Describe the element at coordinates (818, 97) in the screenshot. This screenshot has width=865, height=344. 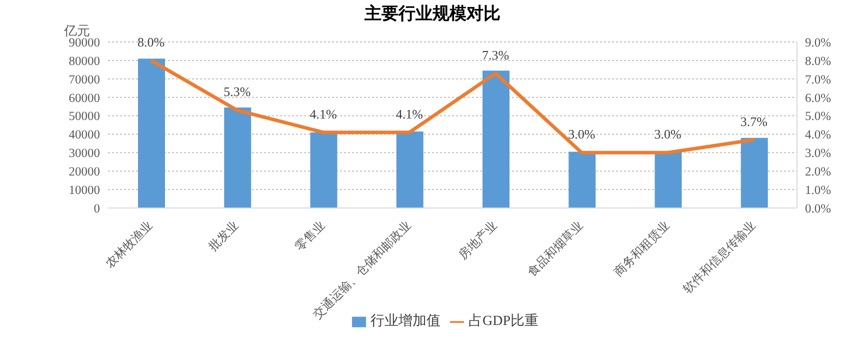
I see `y2-tick-label: 6.0%` at that location.